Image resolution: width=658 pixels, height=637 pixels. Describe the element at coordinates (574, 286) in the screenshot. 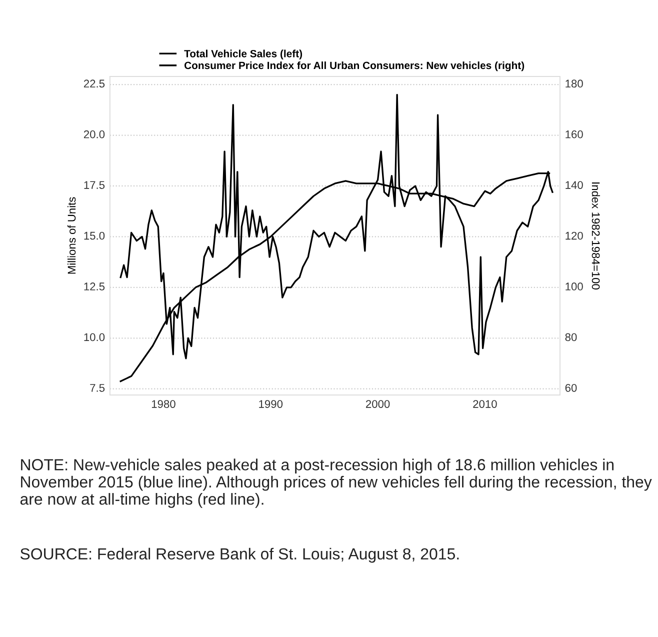

I see `y2-tick-label: 100` at that location.